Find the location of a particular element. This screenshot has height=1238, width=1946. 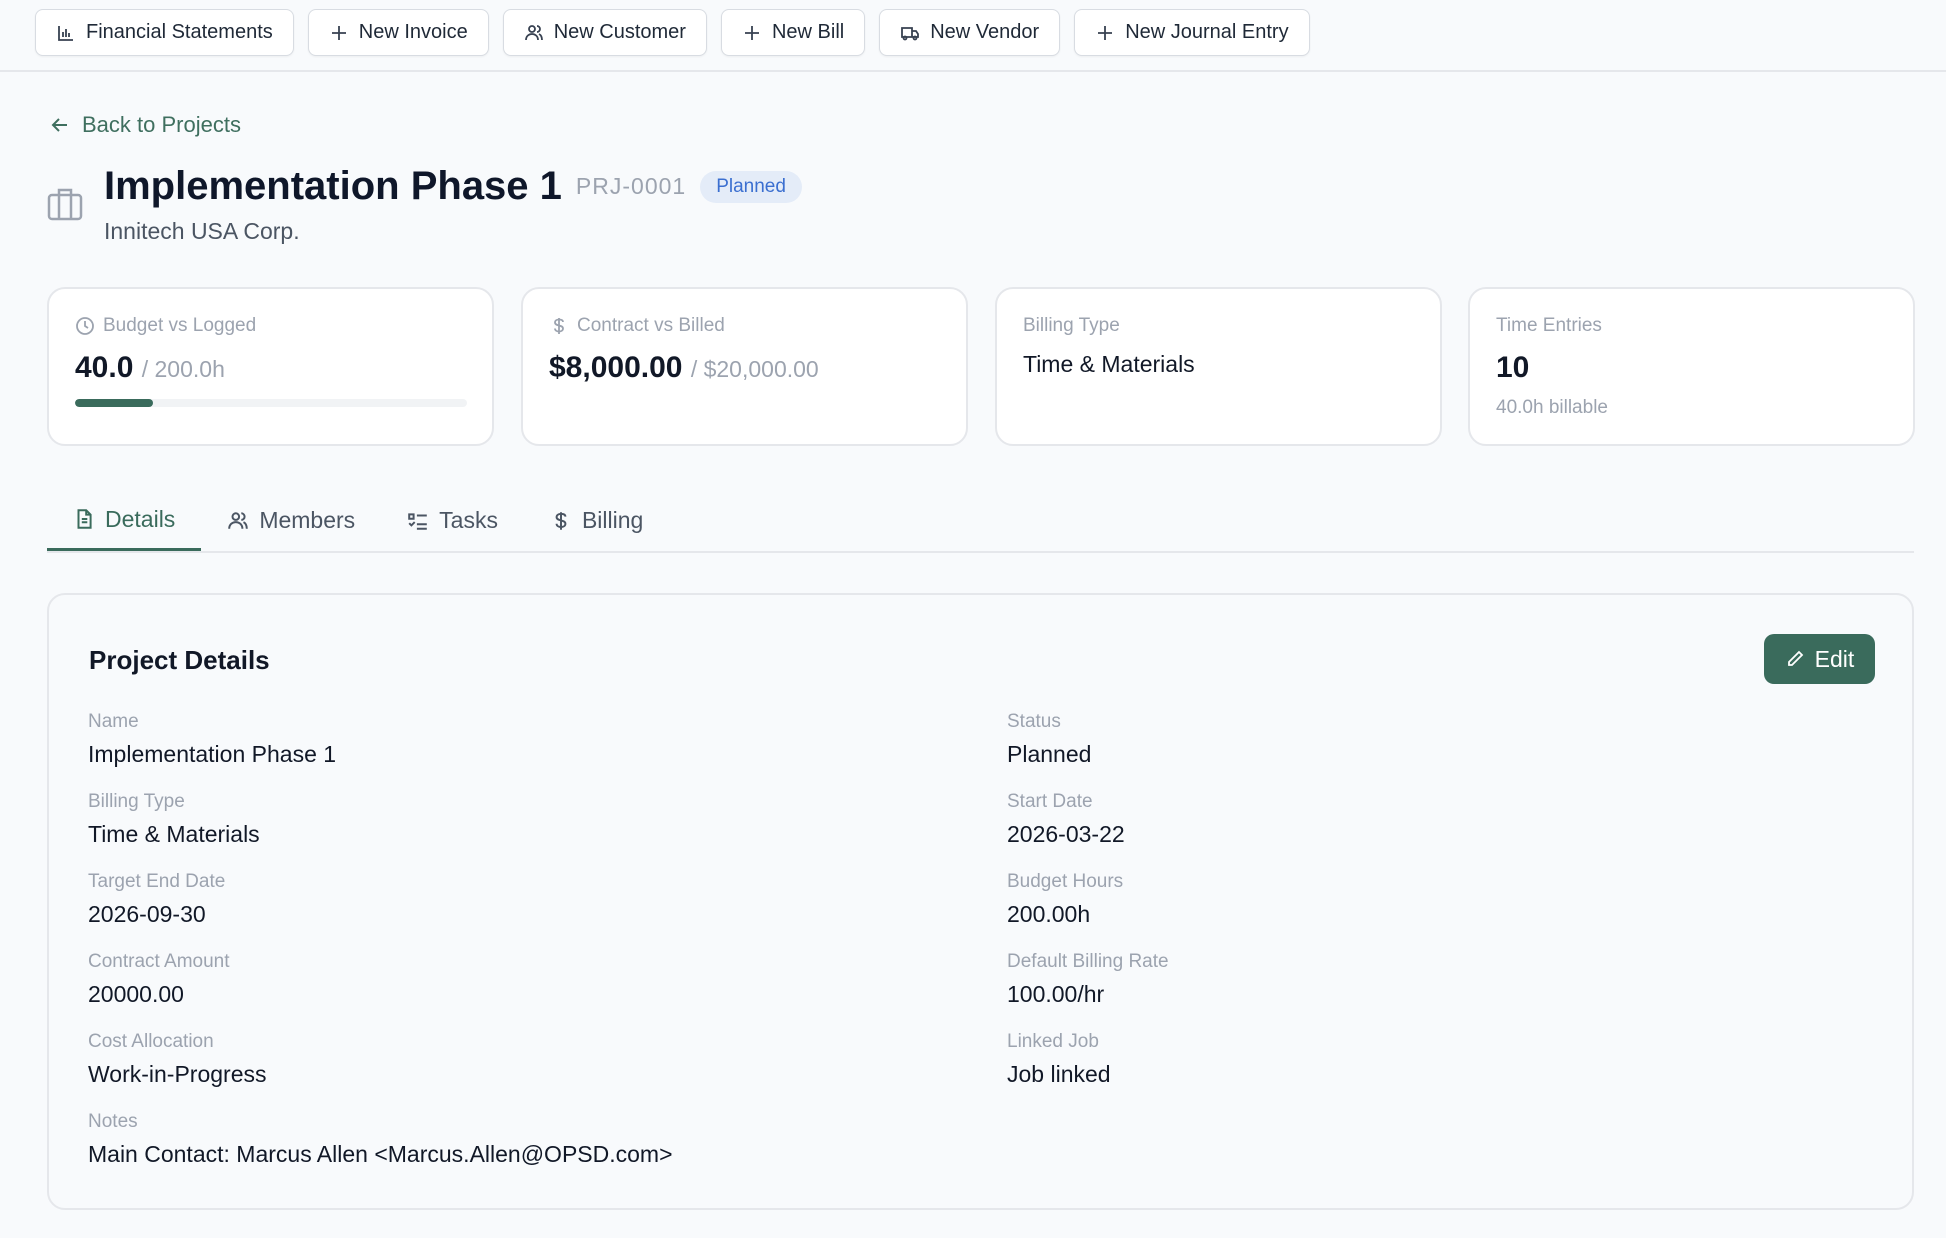

budget-hours: / 200.0h is located at coordinates (183, 369).